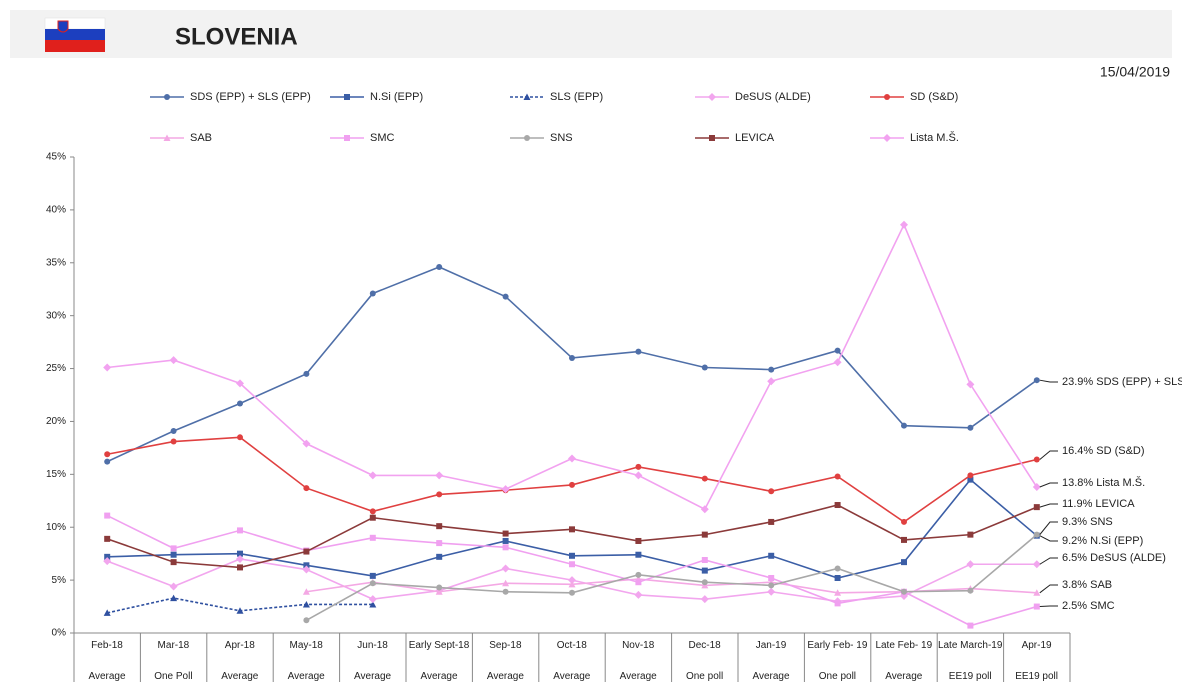  I want to click on annotation: 6.5% DeSUS (ALDE), so click(1114, 558).